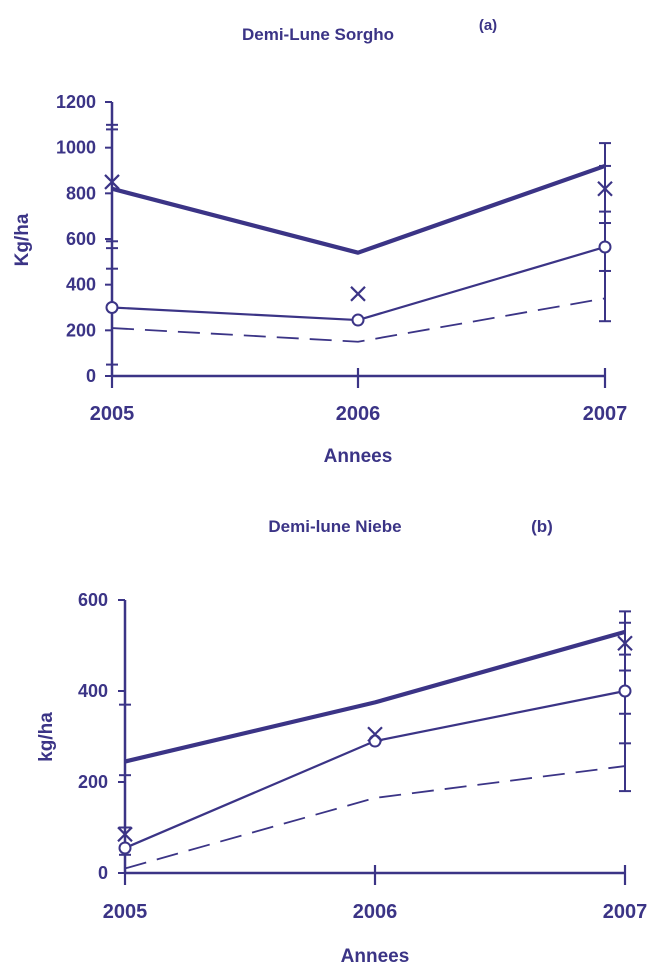  I want to click on chart-a-y-tick-label: 400, so click(81, 285).